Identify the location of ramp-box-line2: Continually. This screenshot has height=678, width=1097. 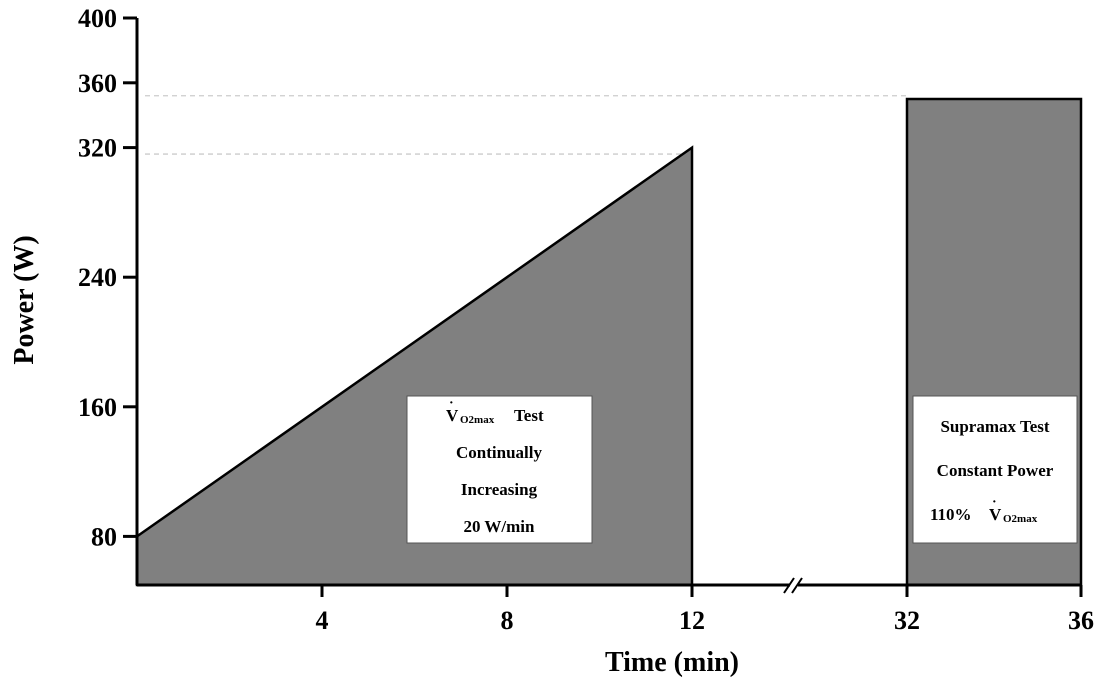
(499, 452).